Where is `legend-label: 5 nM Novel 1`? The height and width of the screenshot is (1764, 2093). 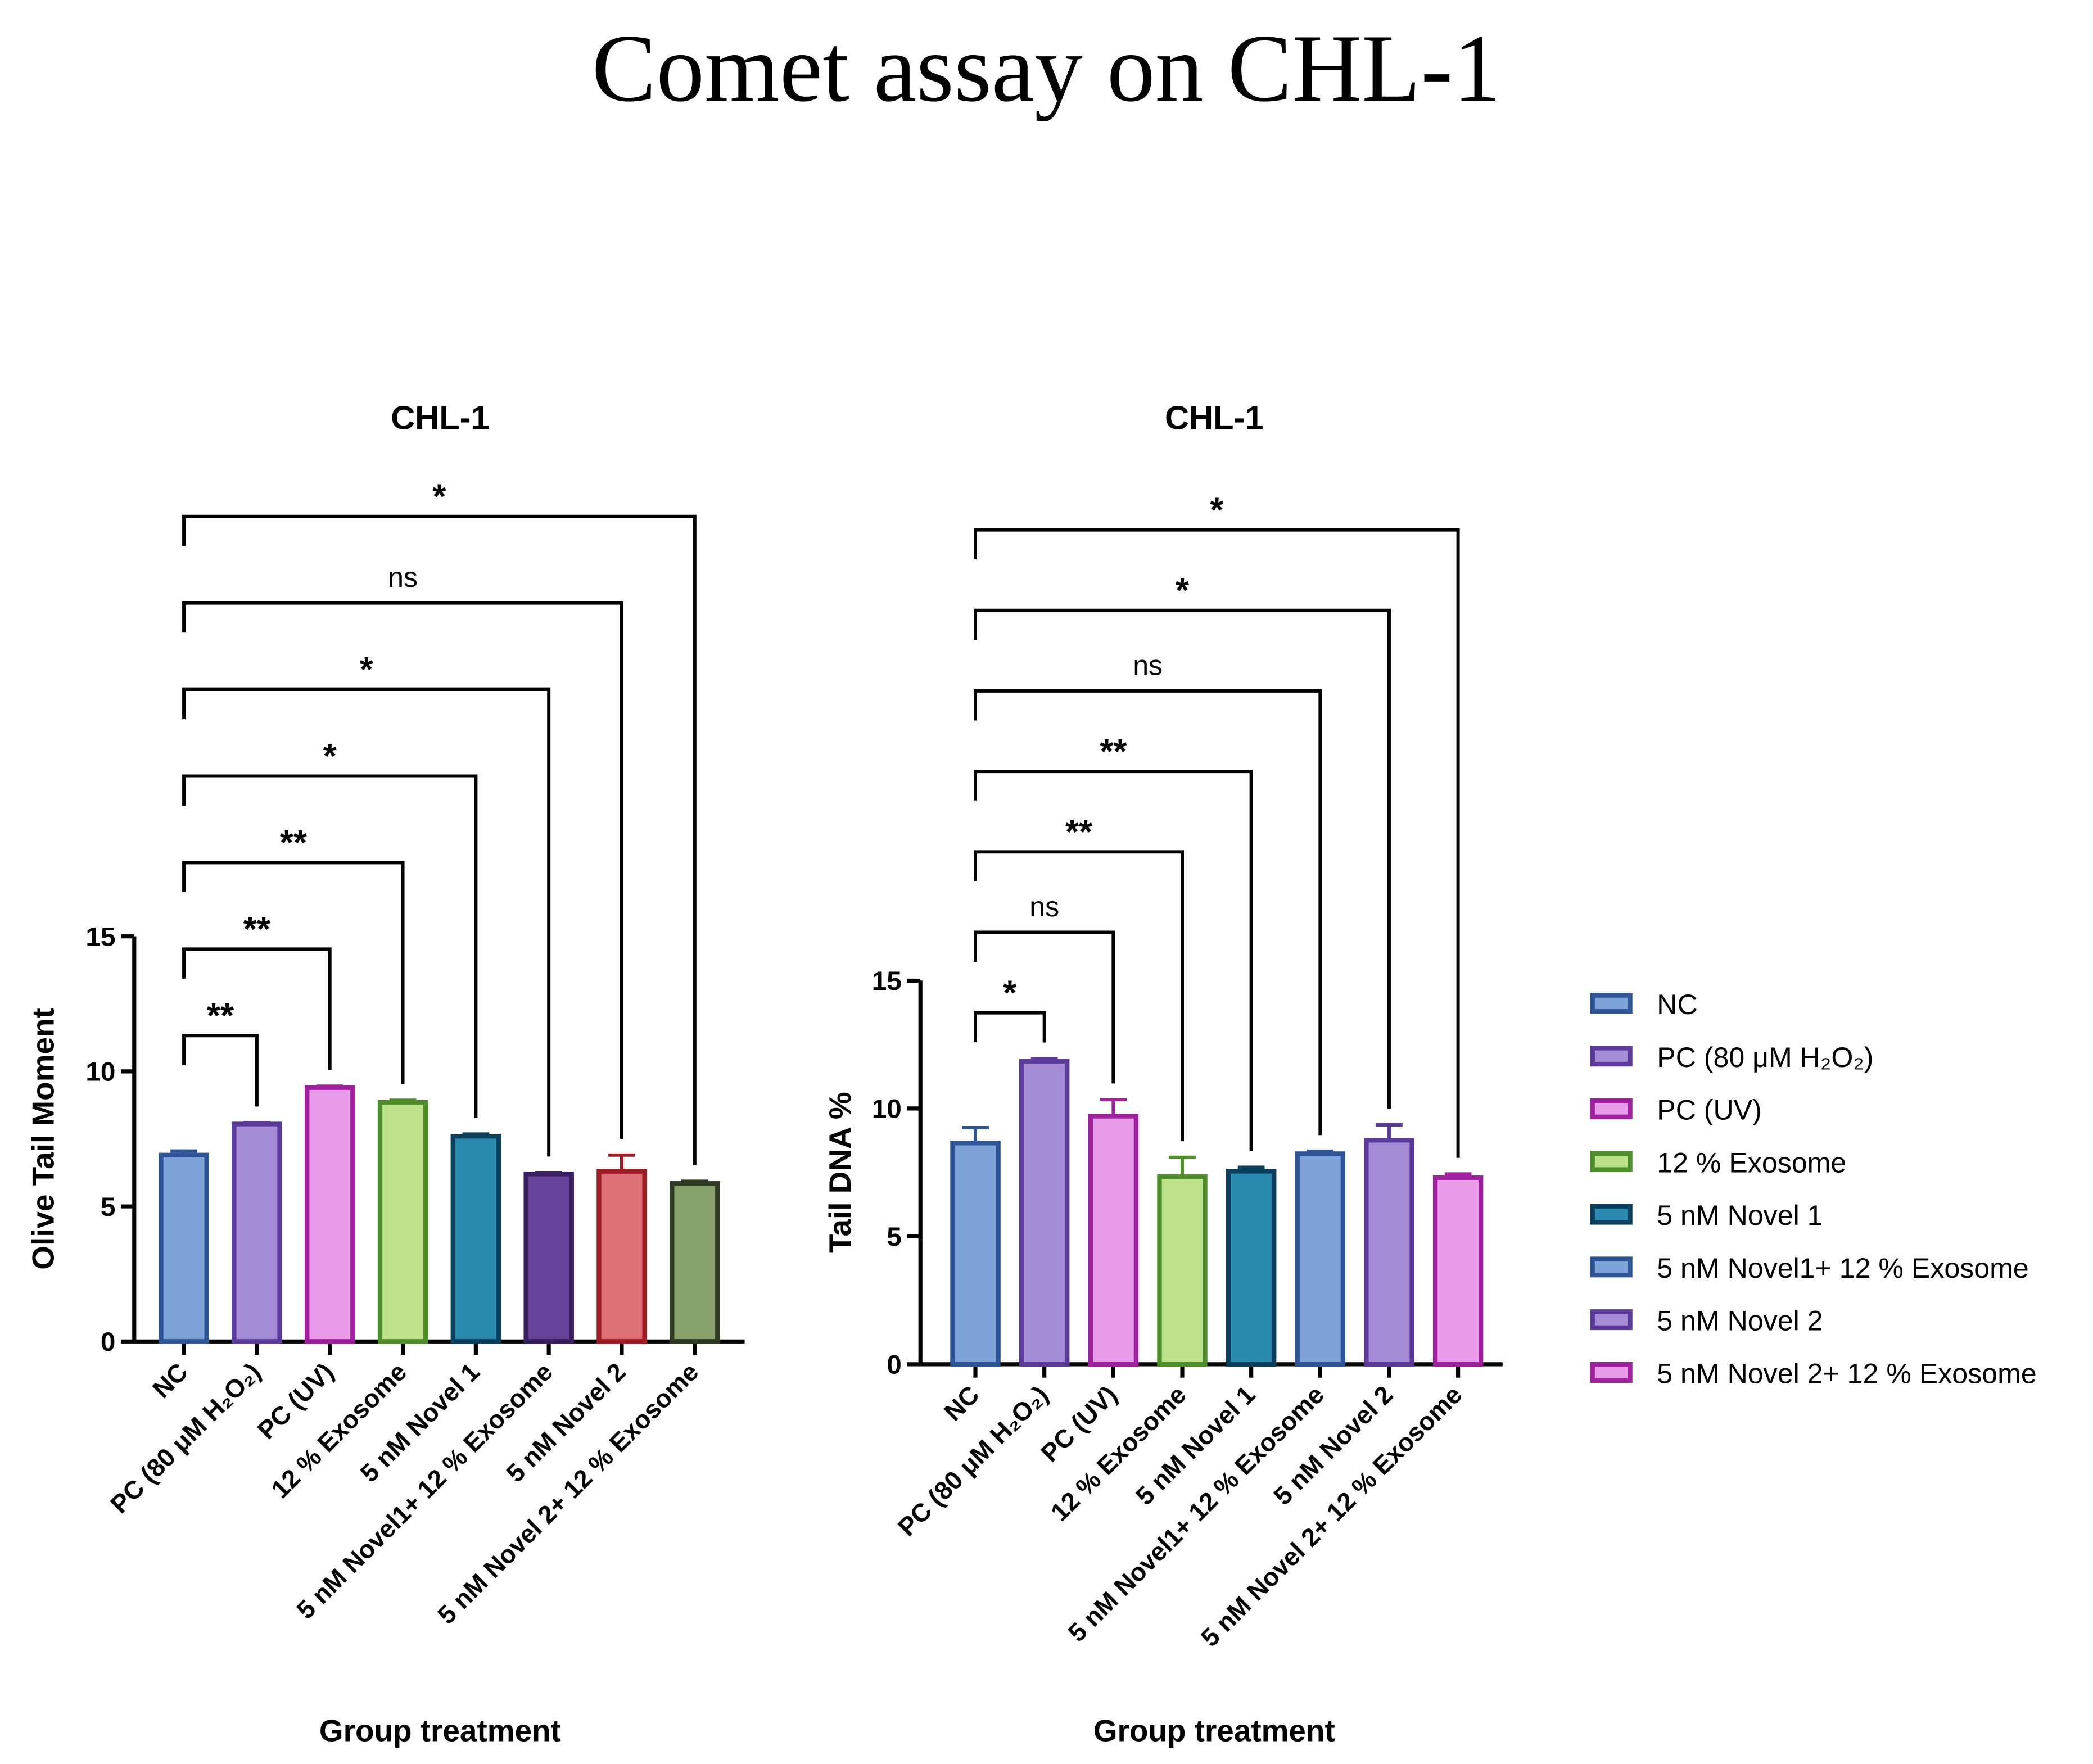
legend-label: 5 nM Novel 1 is located at coordinates (1740, 1215).